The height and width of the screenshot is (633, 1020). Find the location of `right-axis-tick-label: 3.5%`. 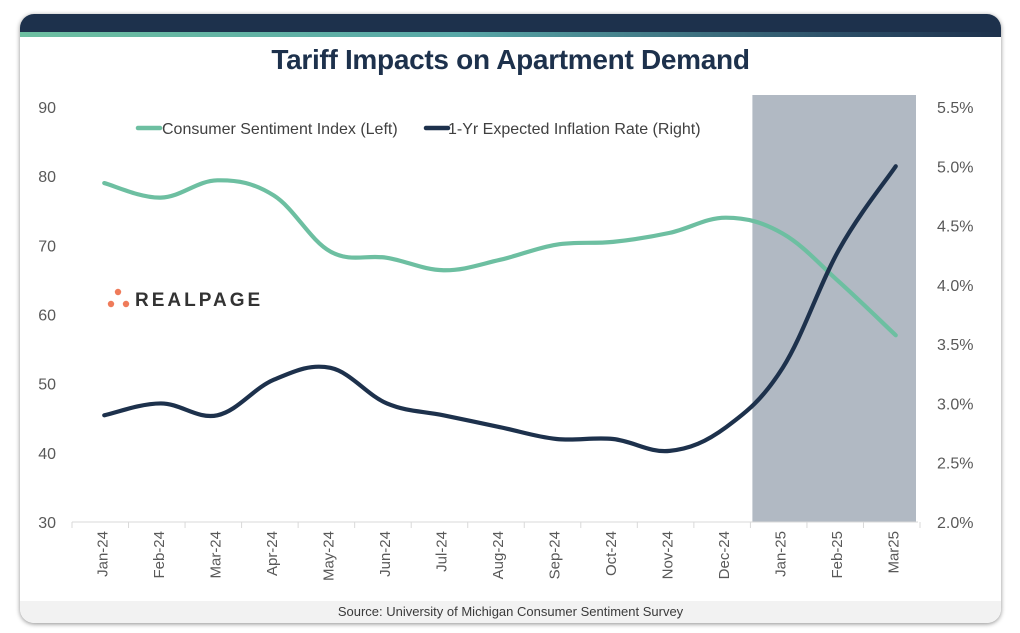

right-axis-tick-label: 3.5% is located at coordinates (955, 345).